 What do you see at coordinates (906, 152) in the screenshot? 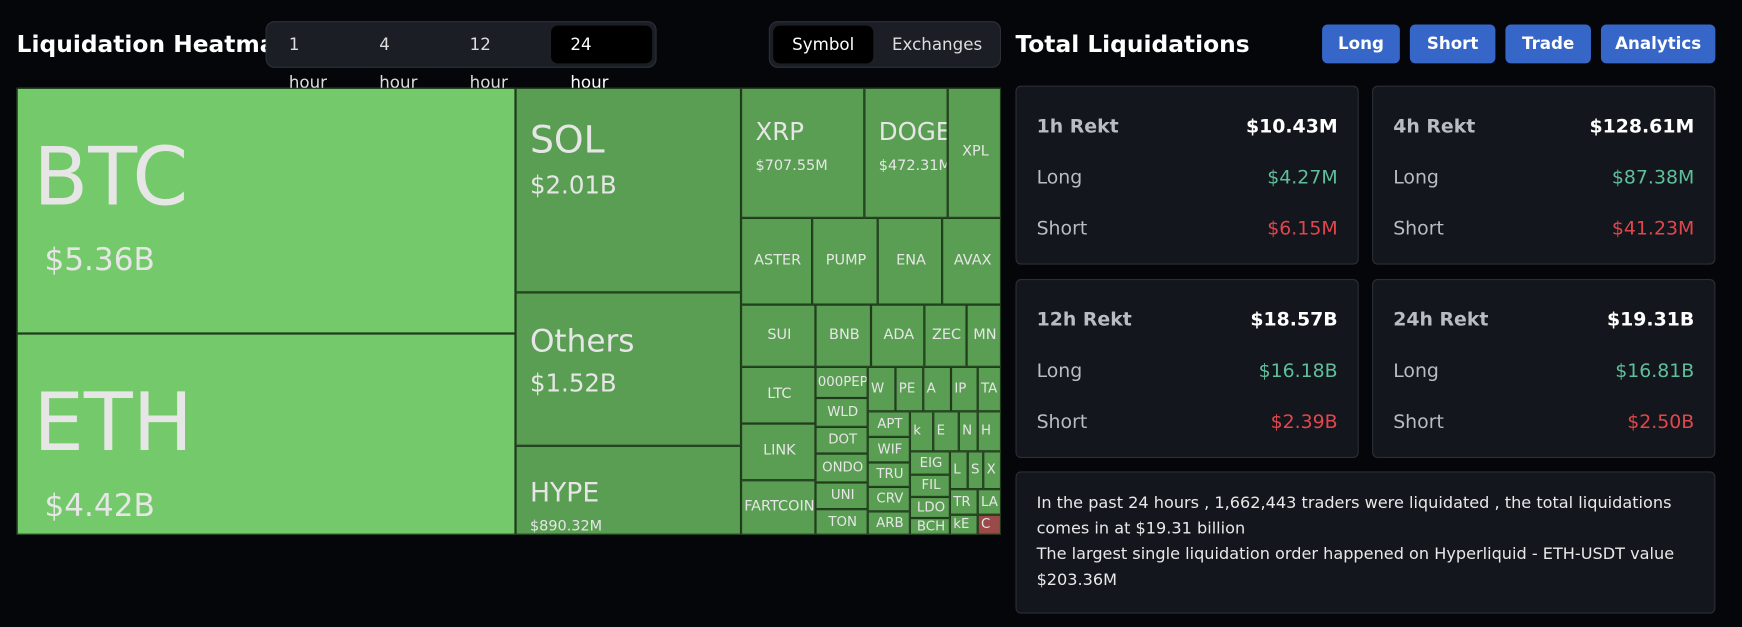
I see `treemap-tile: DOGE $472.31M` at bounding box center [906, 152].